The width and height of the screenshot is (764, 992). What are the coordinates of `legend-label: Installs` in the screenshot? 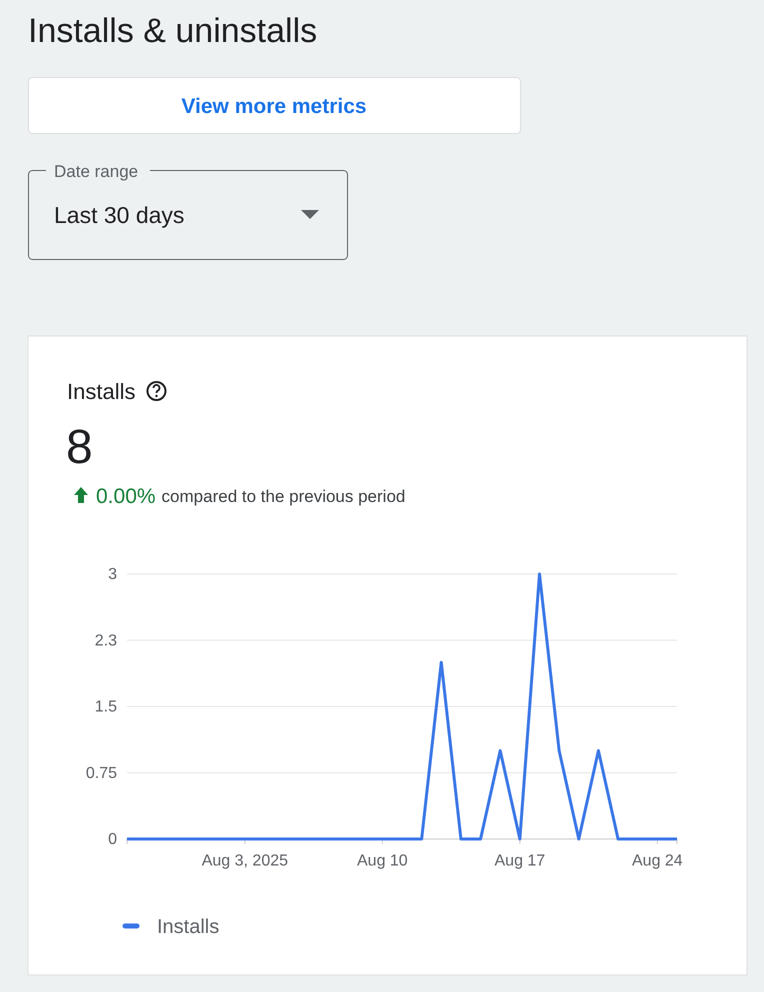 It's located at (188, 927).